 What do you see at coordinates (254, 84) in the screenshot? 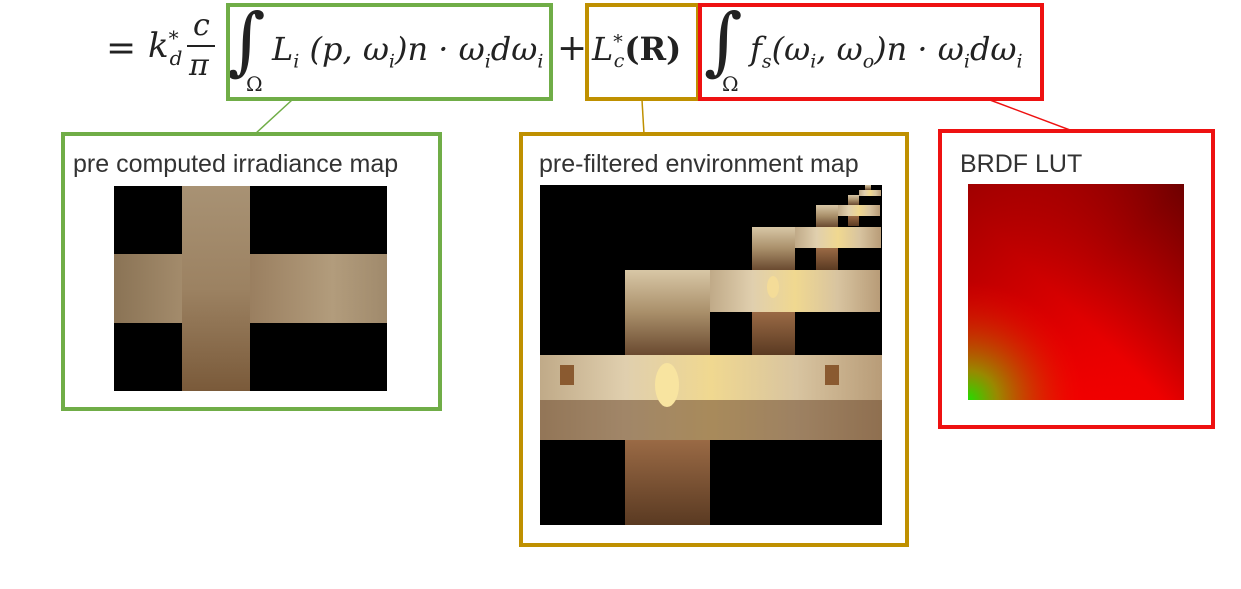
I see `integral-domain-1: Ω` at bounding box center [254, 84].